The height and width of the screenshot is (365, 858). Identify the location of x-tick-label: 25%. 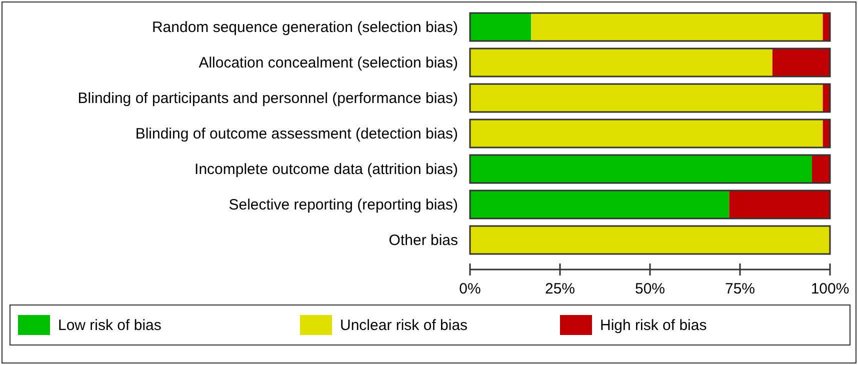
(560, 289).